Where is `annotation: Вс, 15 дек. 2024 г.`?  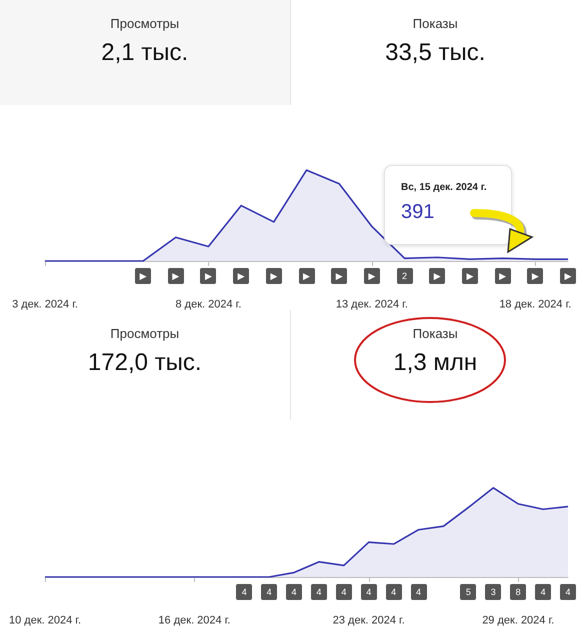 annotation: Вс, 15 дек. 2024 г. is located at coordinates (444, 187).